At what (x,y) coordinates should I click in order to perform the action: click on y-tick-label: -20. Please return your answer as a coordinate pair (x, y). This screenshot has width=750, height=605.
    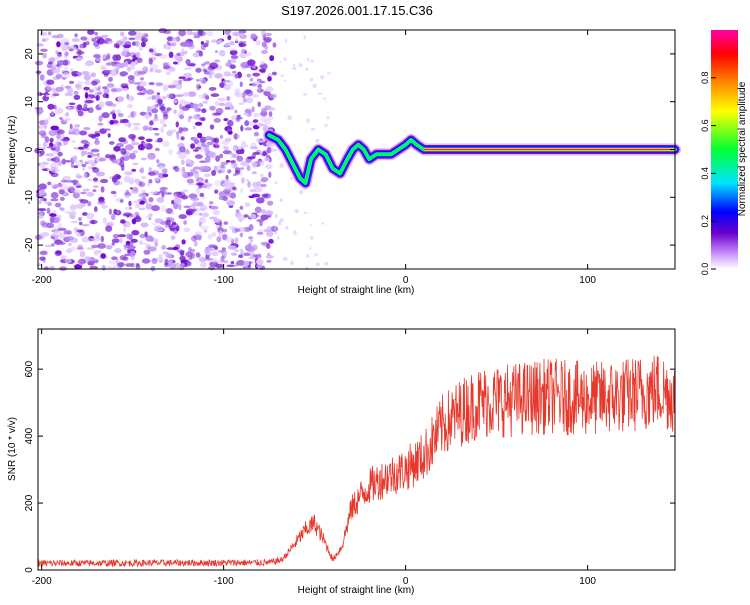
    Looking at the image, I should click on (29, 244).